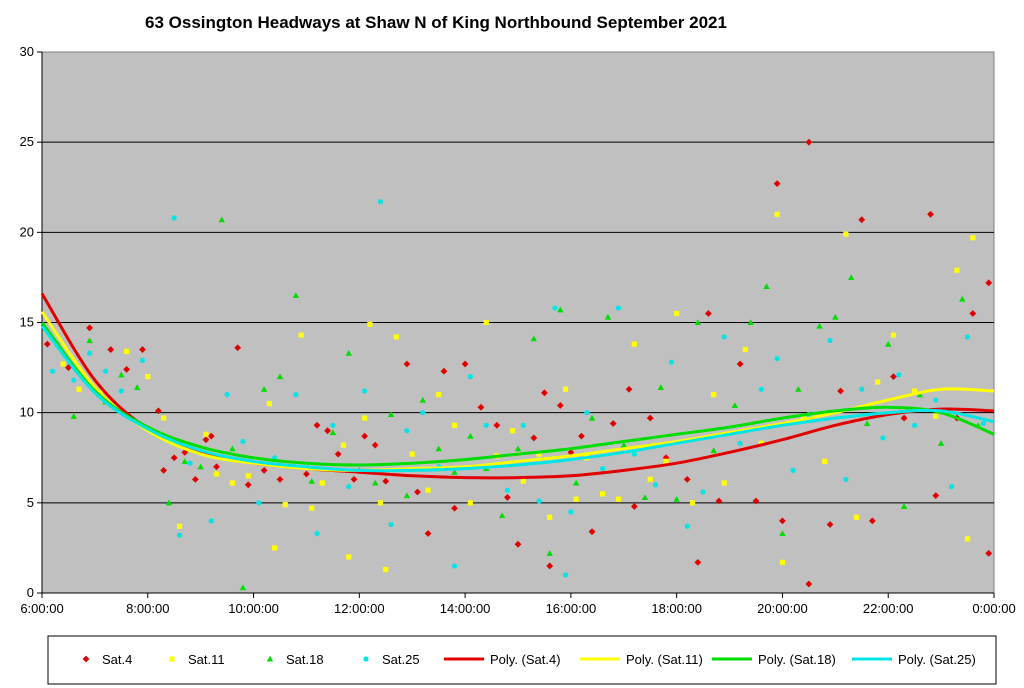 This screenshot has width=1024, height=688. Describe the element at coordinates (41, 608) in the screenshot. I see `x-tick-label: 6:00:00` at that location.